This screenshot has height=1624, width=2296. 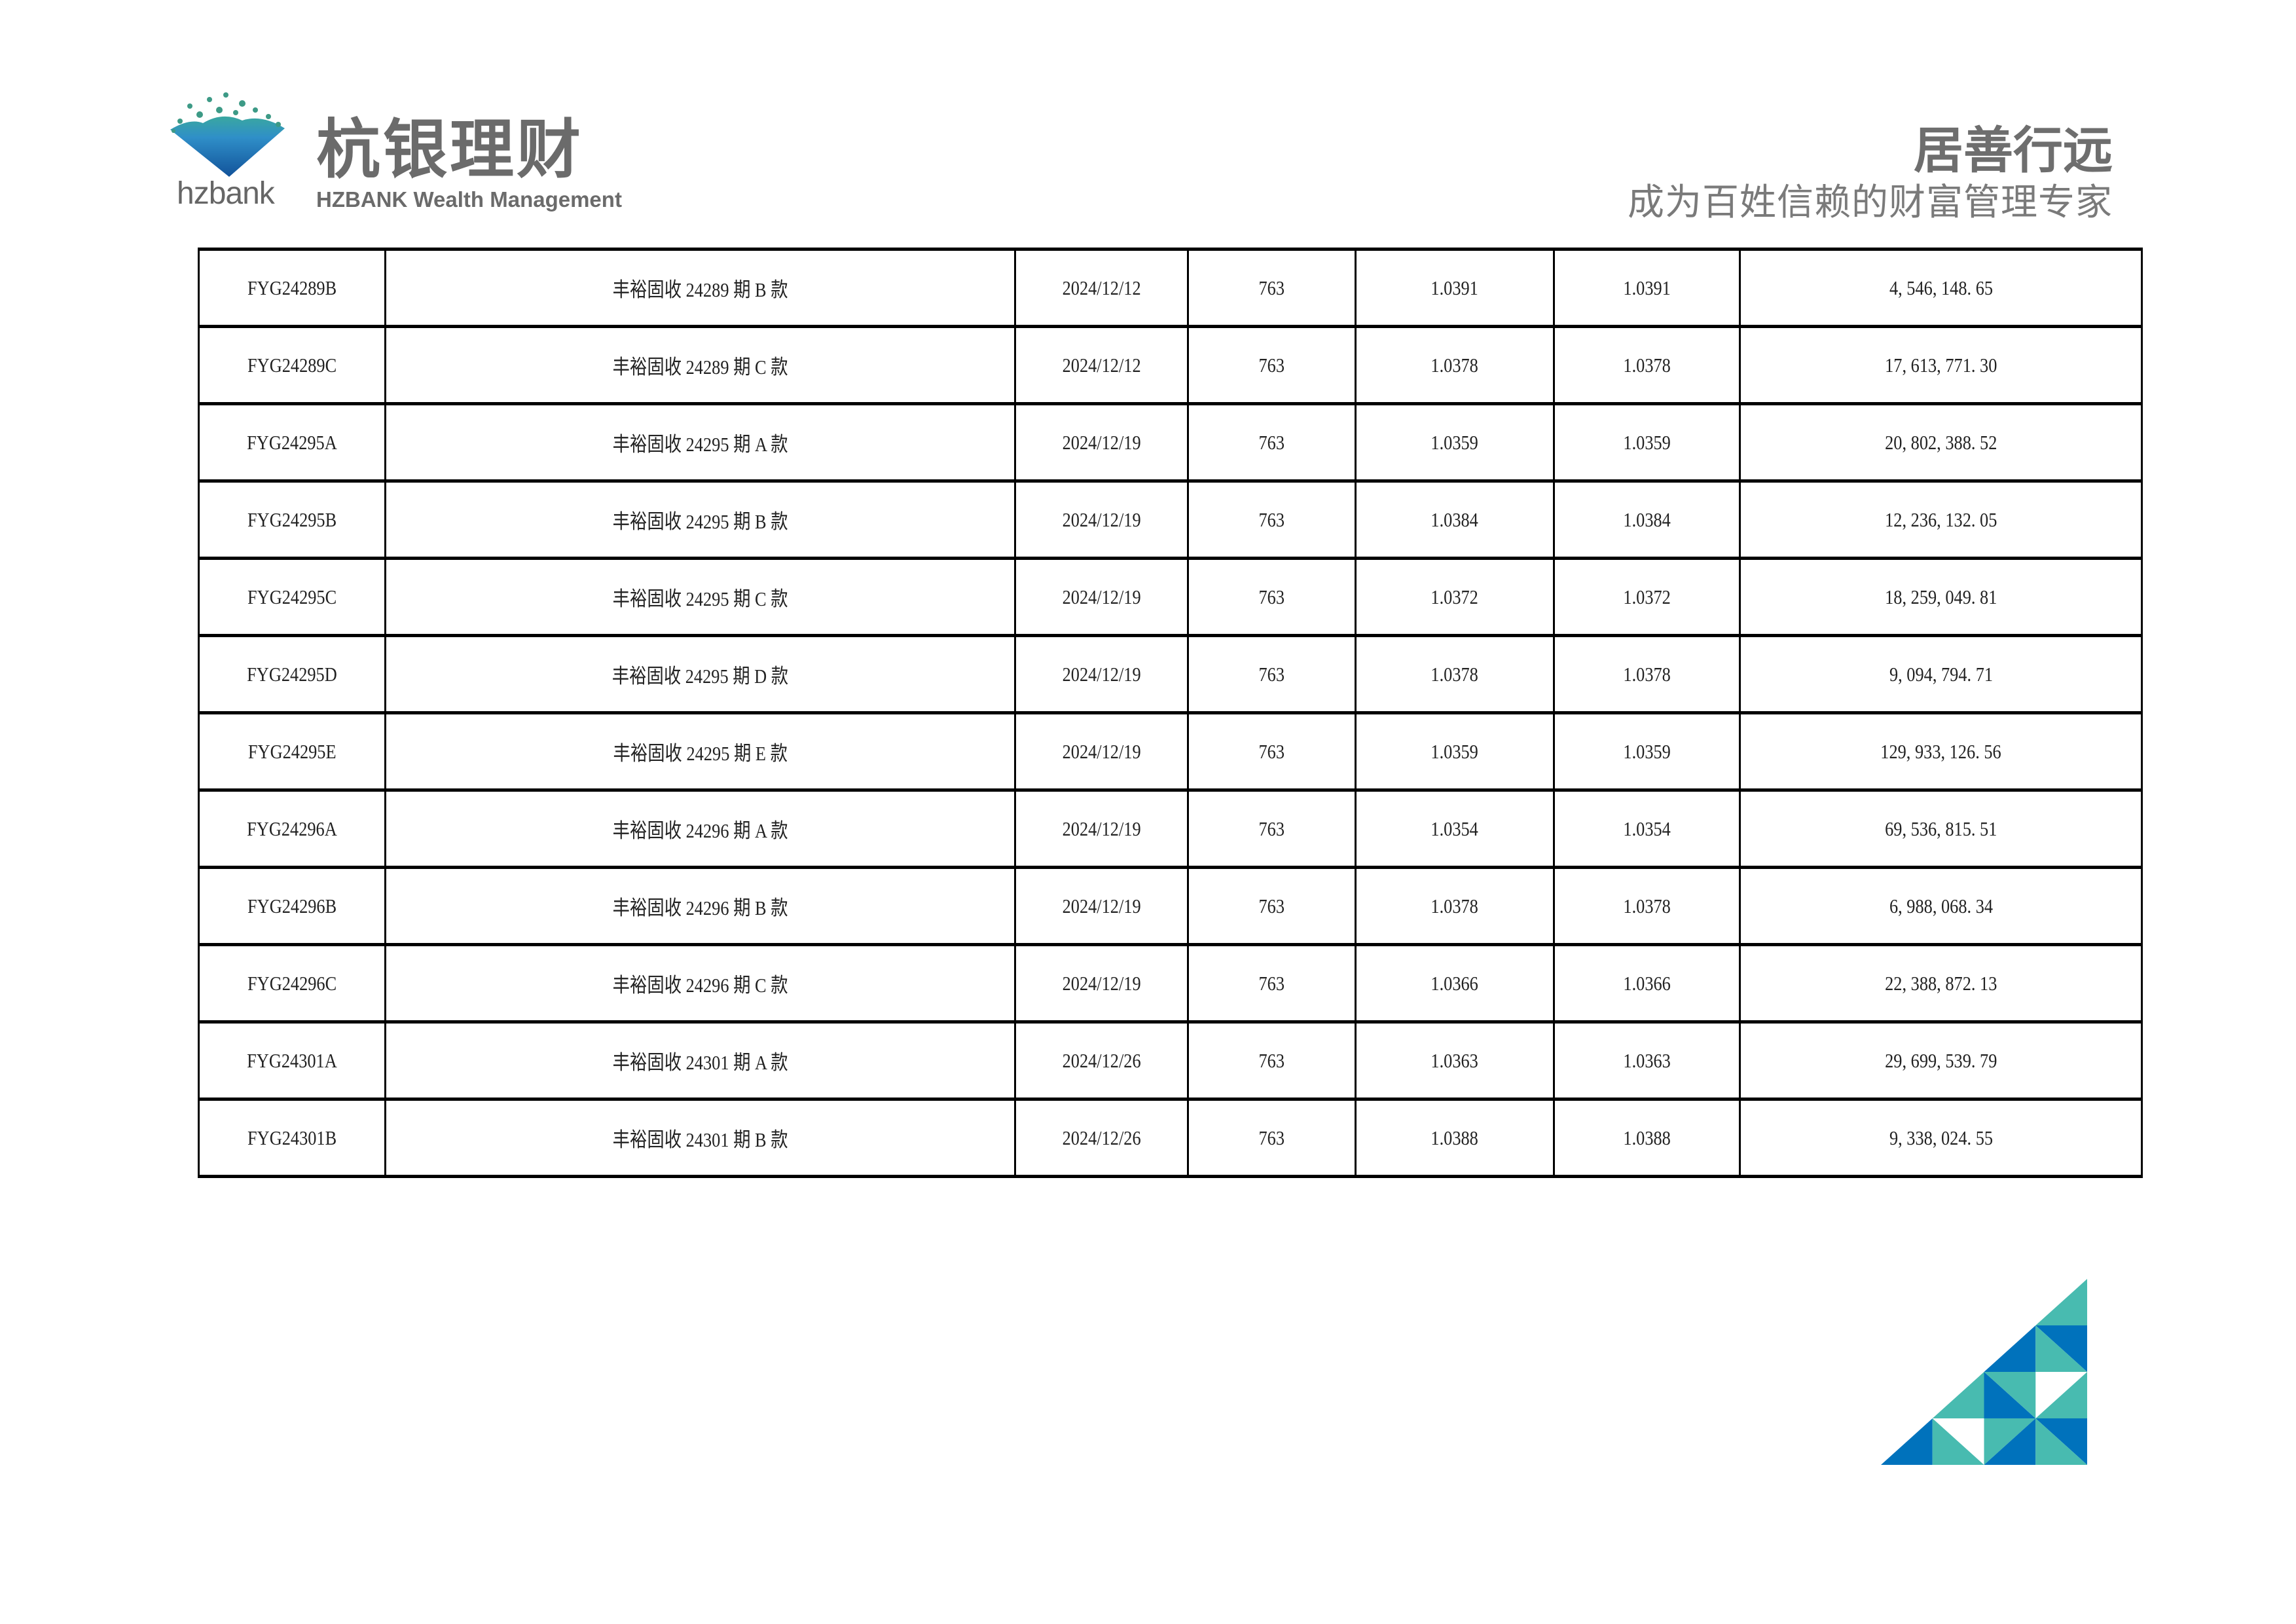 I want to click on product-code-text: FYG24301B, so click(x=292, y=1137).